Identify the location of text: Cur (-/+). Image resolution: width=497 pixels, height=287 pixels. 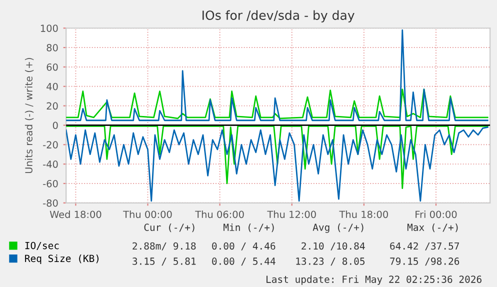
(169, 227).